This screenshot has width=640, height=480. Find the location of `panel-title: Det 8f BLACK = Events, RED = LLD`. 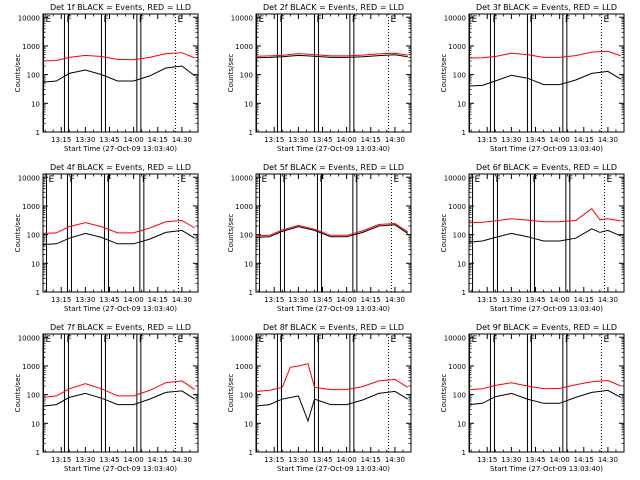

panel-title: Det 8f BLACK = Events, RED = LLD is located at coordinates (333, 327).